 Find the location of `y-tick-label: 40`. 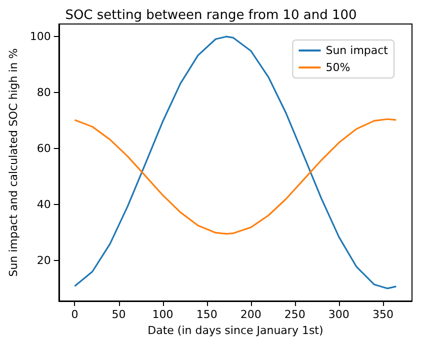

y-tick-label: 40 is located at coordinates (43, 204).